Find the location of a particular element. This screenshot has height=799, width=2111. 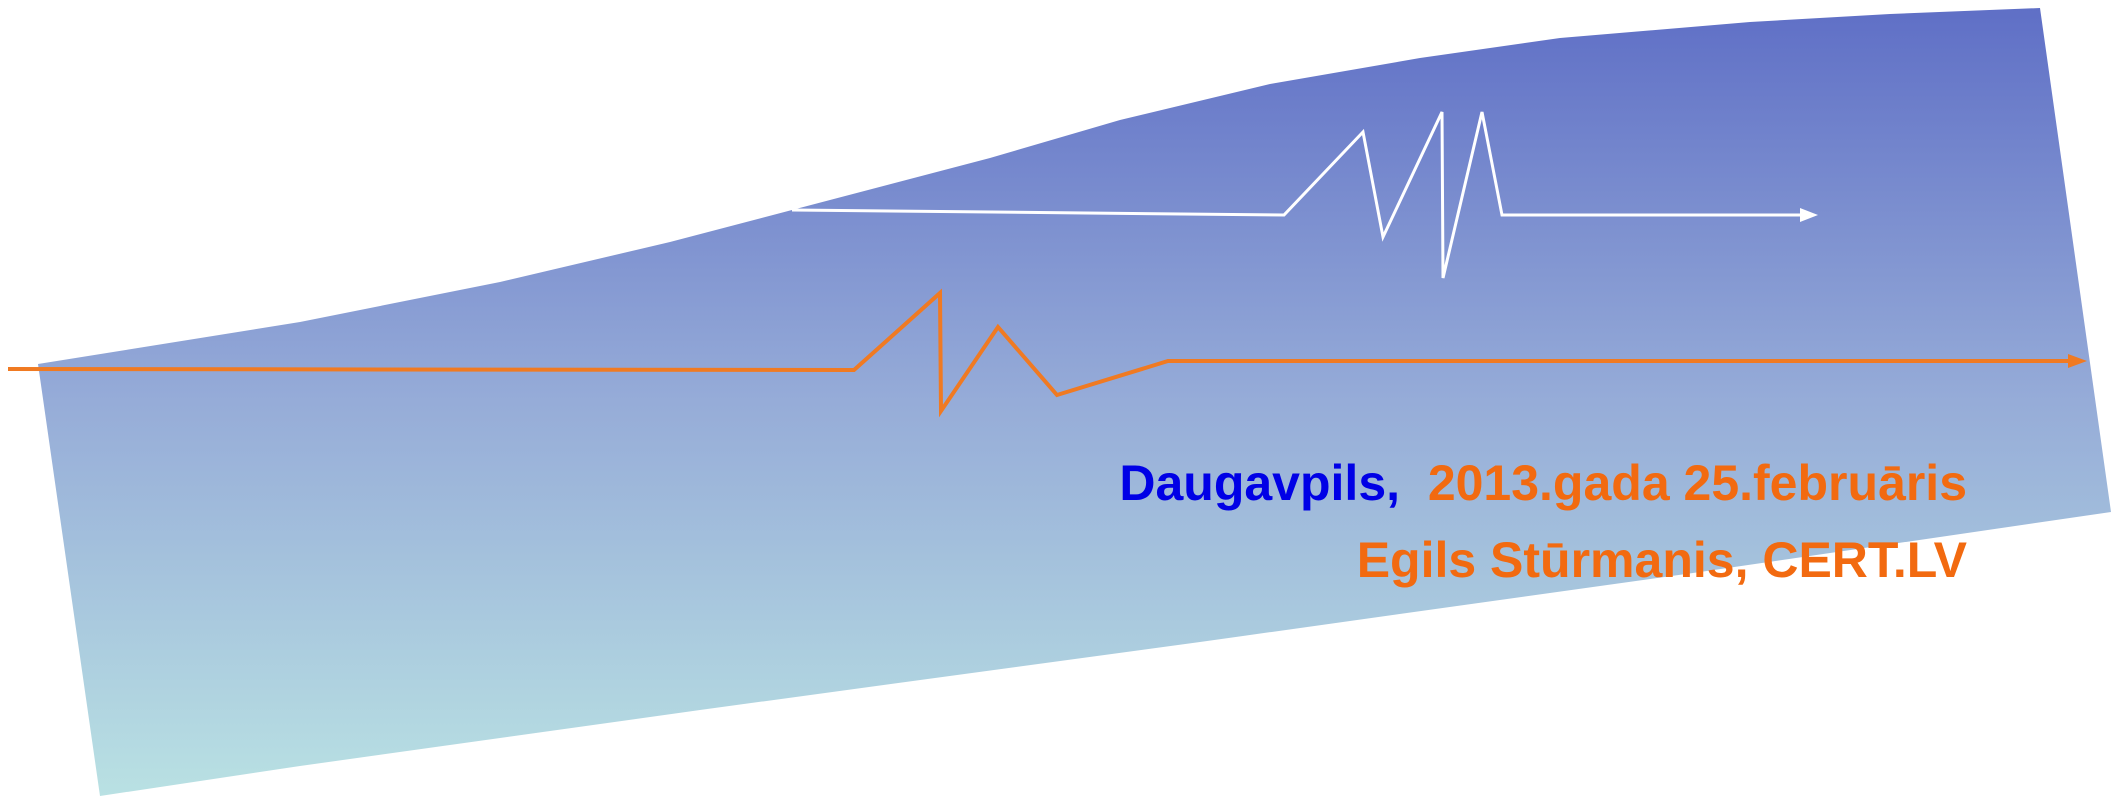

white-arrow-head is located at coordinates (1809, 215).